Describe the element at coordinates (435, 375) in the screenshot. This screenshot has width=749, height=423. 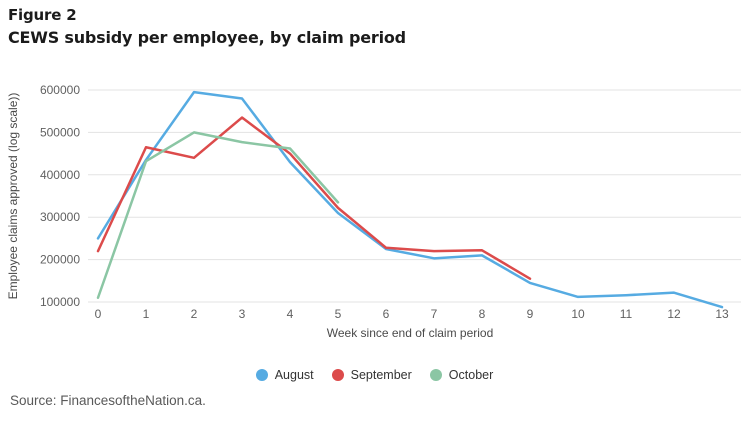
I see `legend-swatch-october-icon` at that location.